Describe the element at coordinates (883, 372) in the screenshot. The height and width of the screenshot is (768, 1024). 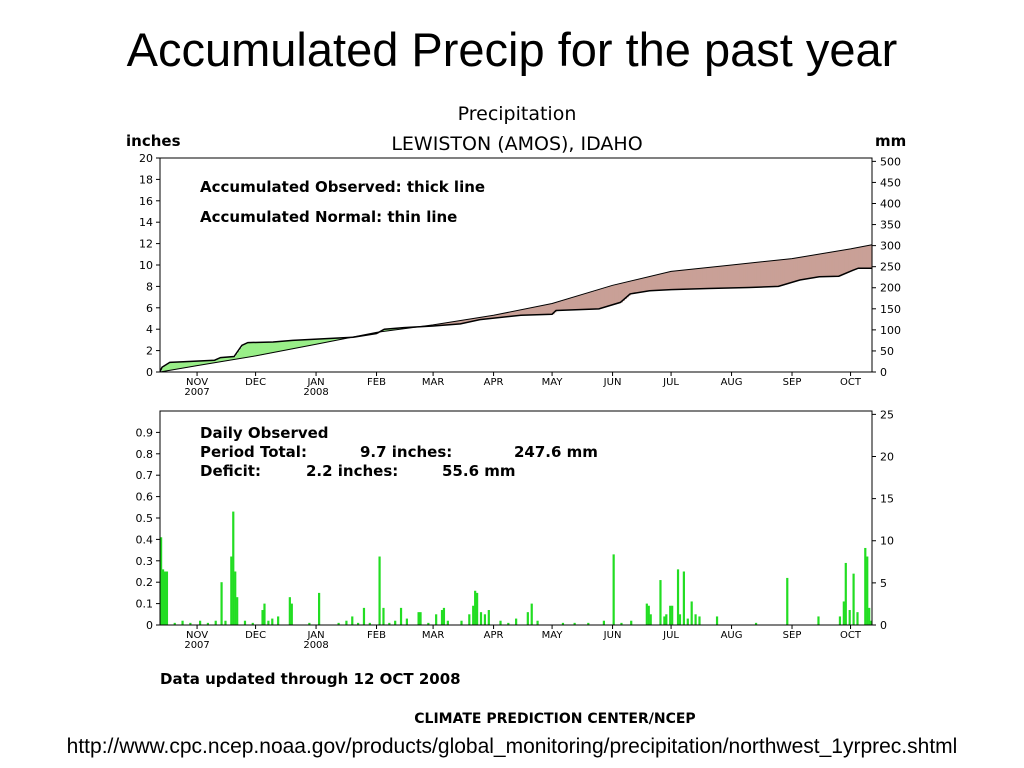
I see `y2-tick-label: 0` at that location.